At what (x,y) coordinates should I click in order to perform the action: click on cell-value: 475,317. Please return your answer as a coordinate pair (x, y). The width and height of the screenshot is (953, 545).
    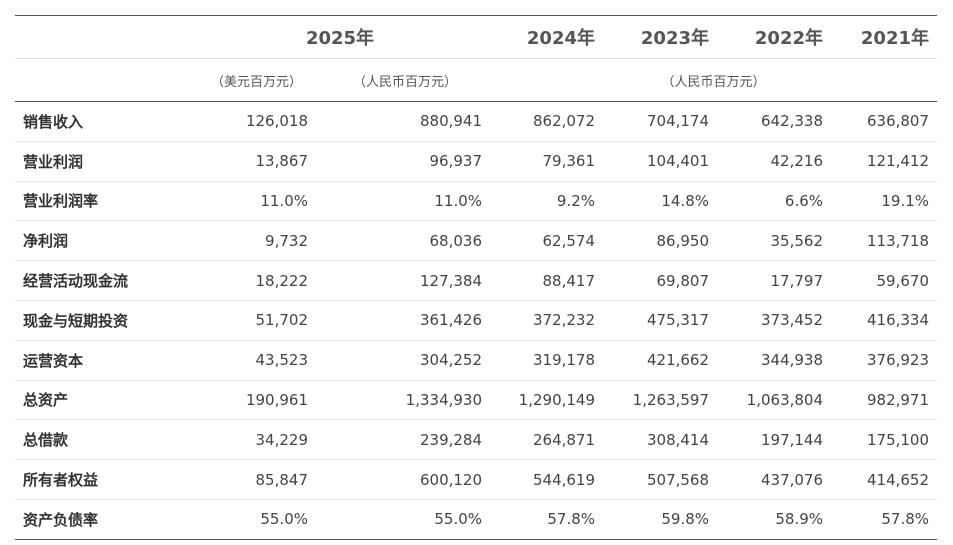
    Looking at the image, I should click on (660, 320).